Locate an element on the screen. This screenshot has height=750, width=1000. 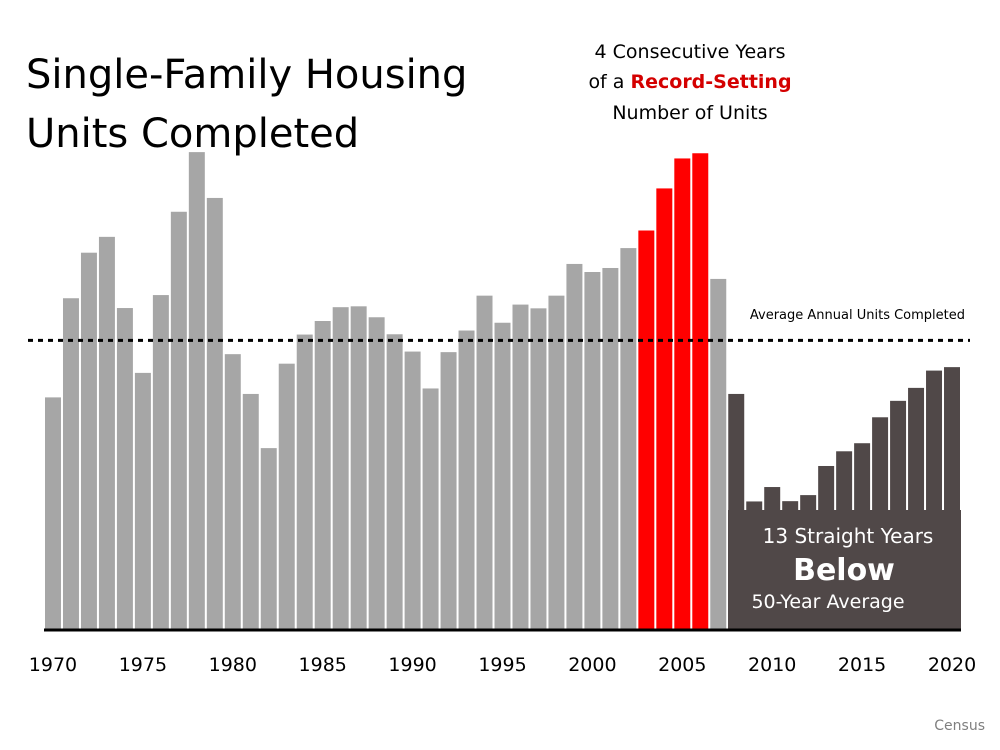
bar-1983 is located at coordinates (286, 496).